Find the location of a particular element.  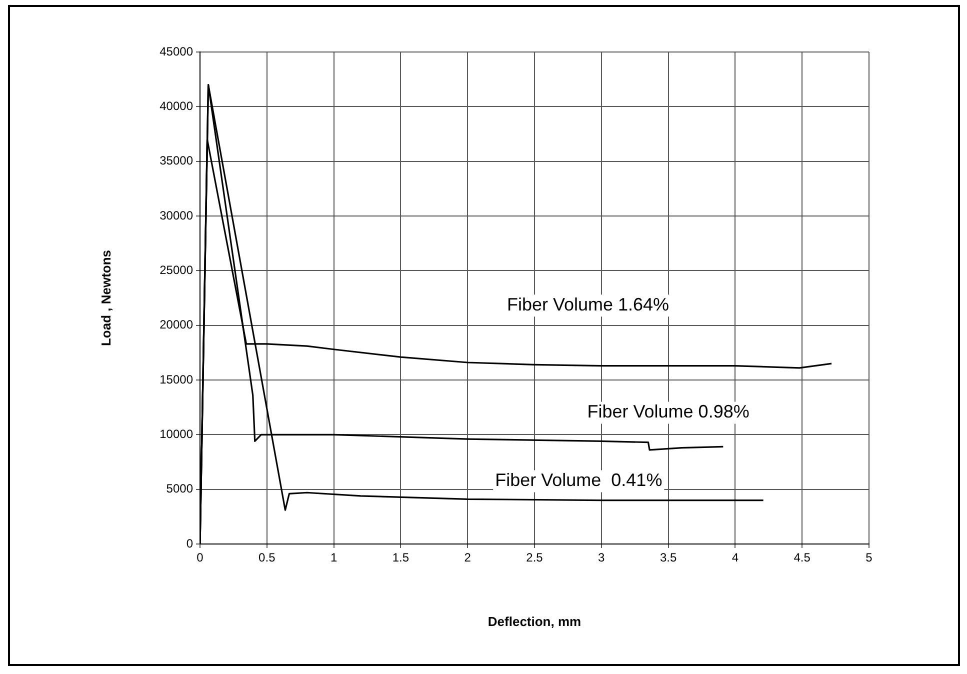

x-tick-label: 4.5 is located at coordinates (802, 557).